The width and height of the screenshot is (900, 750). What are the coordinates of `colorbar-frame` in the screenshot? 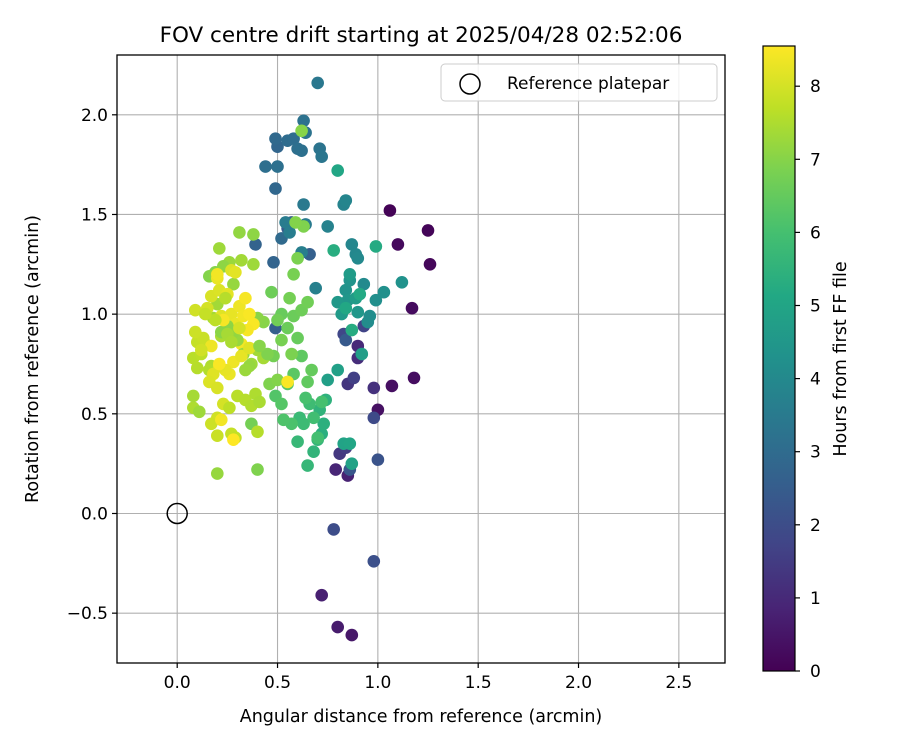 It's located at (779, 358).